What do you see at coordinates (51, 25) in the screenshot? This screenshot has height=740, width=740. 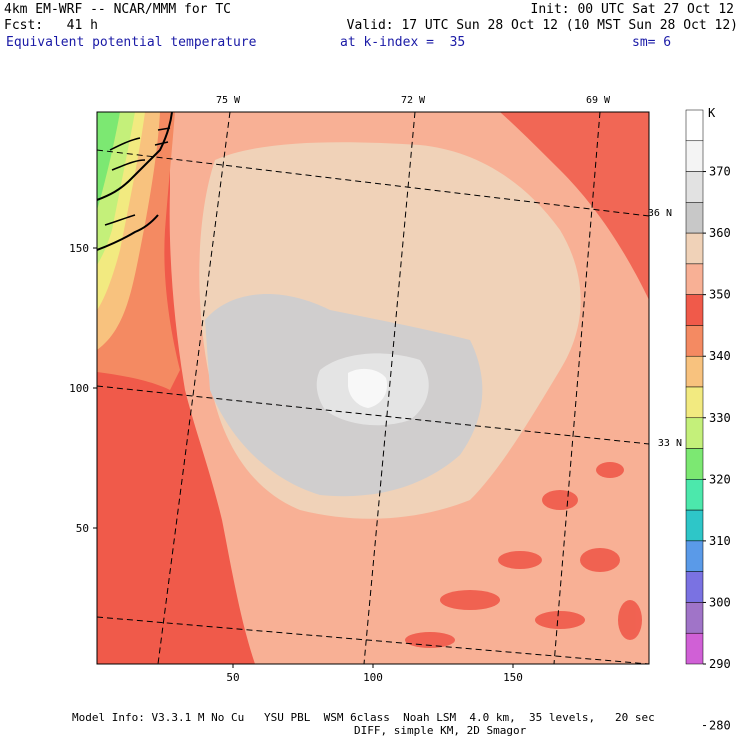 I see `forecast-hour: Fcst: 41 h` at bounding box center [51, 25].